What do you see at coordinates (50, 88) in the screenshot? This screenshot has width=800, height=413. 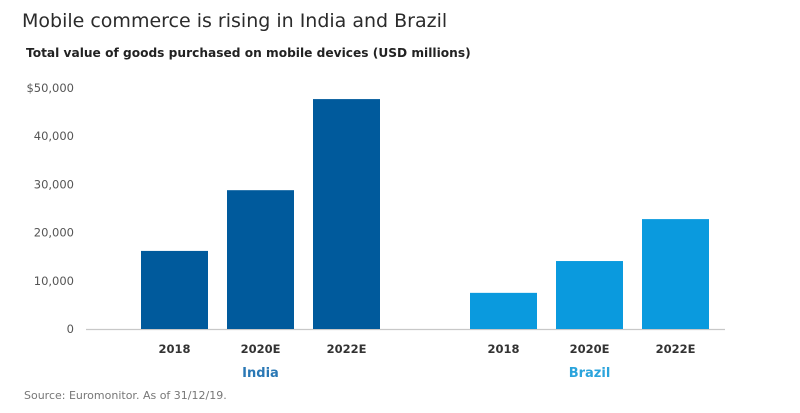 I see `y-tick-label: $50,000` at bounding box center [50, 88].